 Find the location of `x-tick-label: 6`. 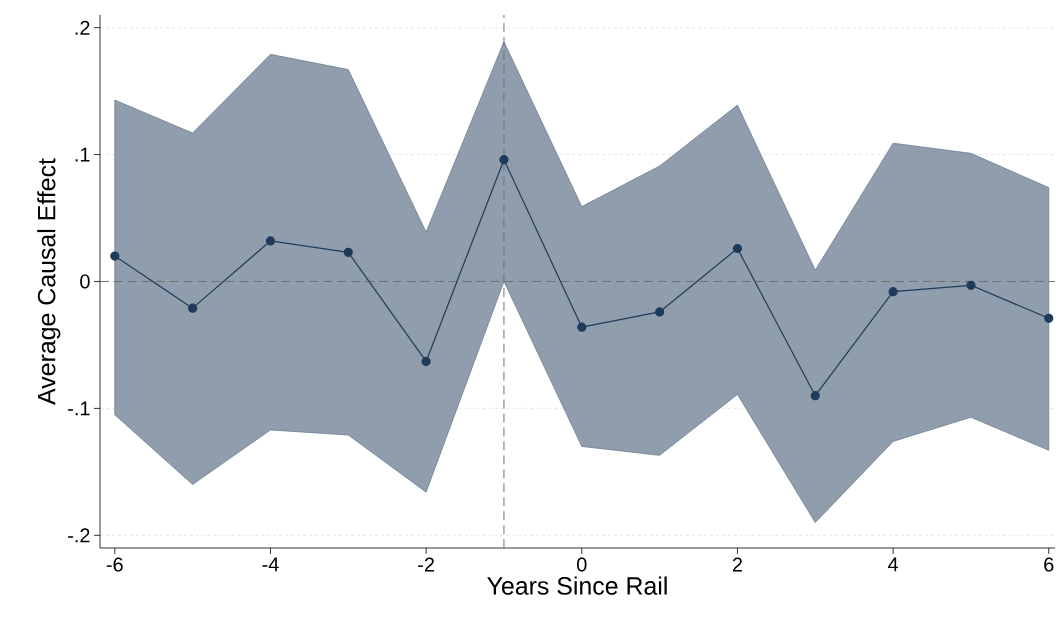

x-tick-label: 6 is located at coordinates (1049, 564).